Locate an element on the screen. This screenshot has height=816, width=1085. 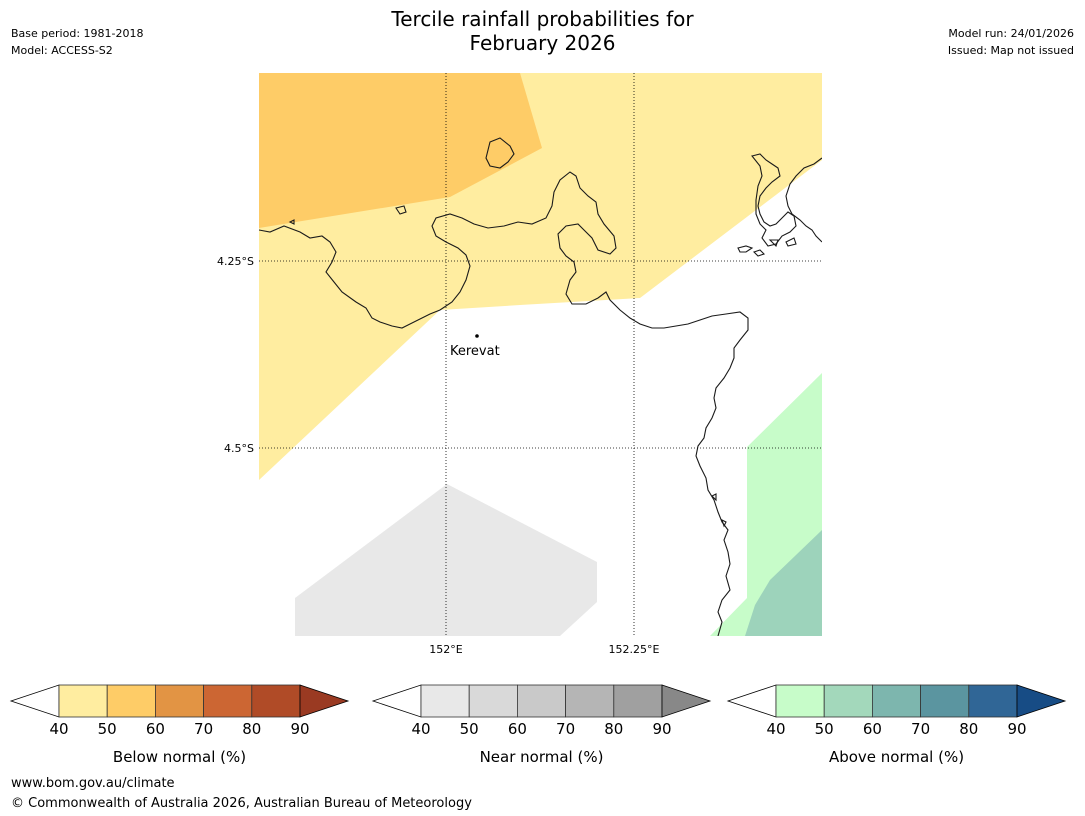
islet-north is located at coordinates (401, 210).